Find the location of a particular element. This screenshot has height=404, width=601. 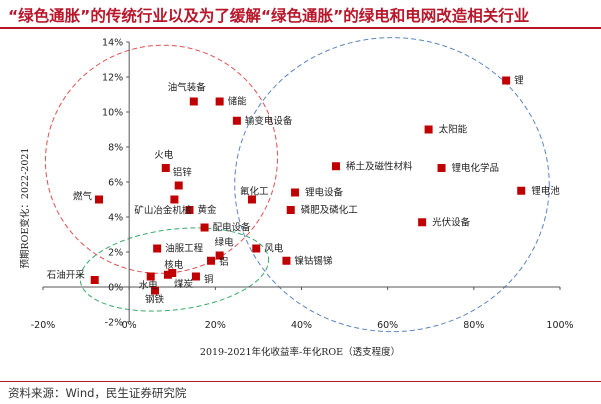

data-point-label: 核电 is located at coordinates (174, 265).